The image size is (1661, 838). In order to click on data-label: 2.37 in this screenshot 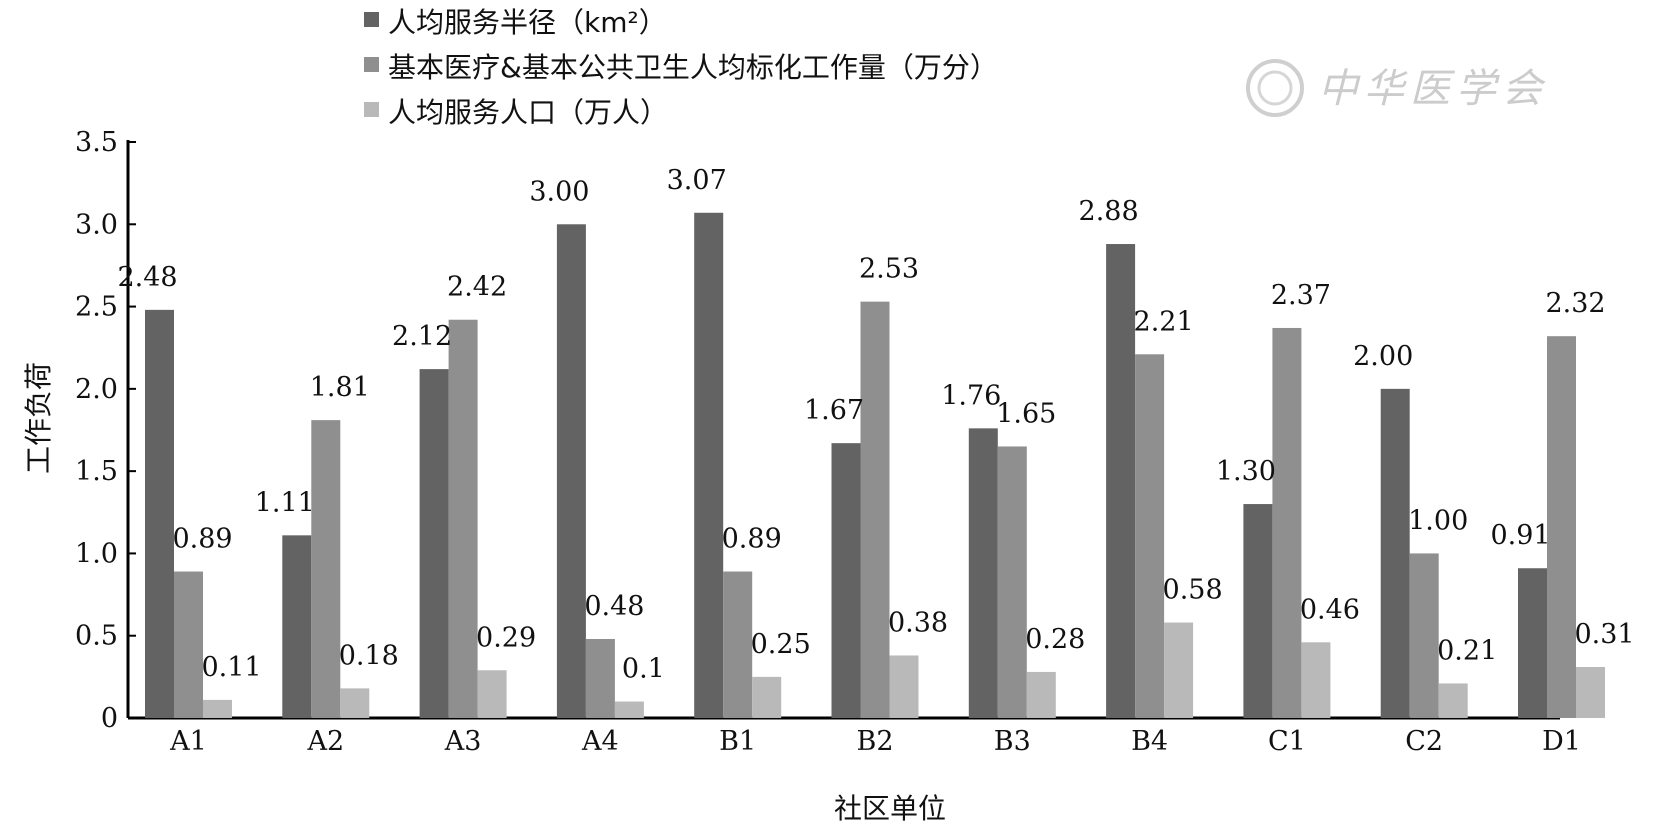, I will do `click(1301, 295)`.